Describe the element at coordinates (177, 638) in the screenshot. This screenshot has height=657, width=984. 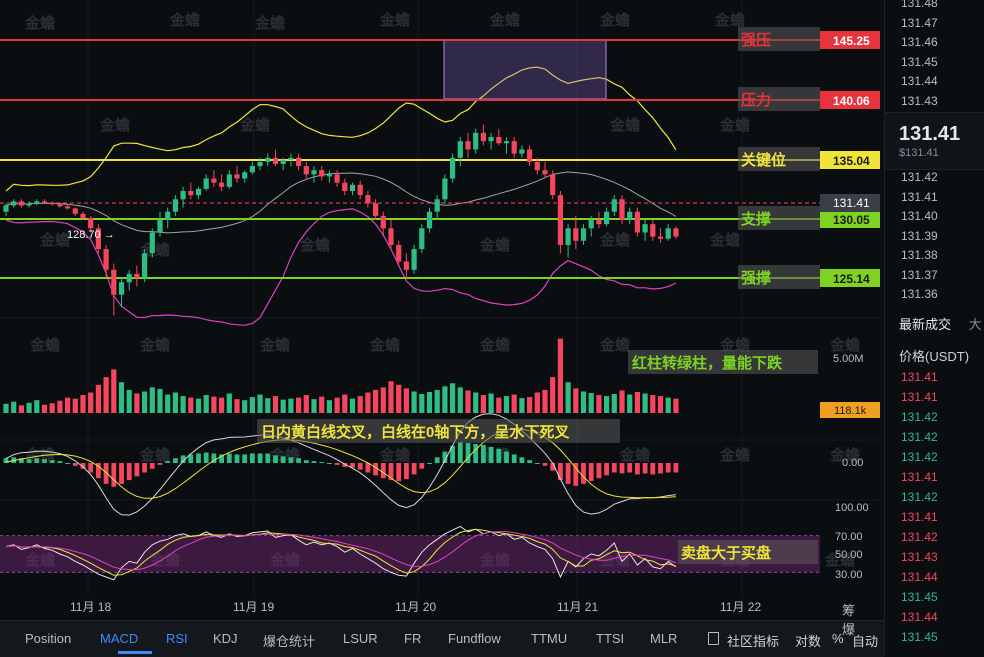
I see `indicator-tab-rsi: RSI` at that location.